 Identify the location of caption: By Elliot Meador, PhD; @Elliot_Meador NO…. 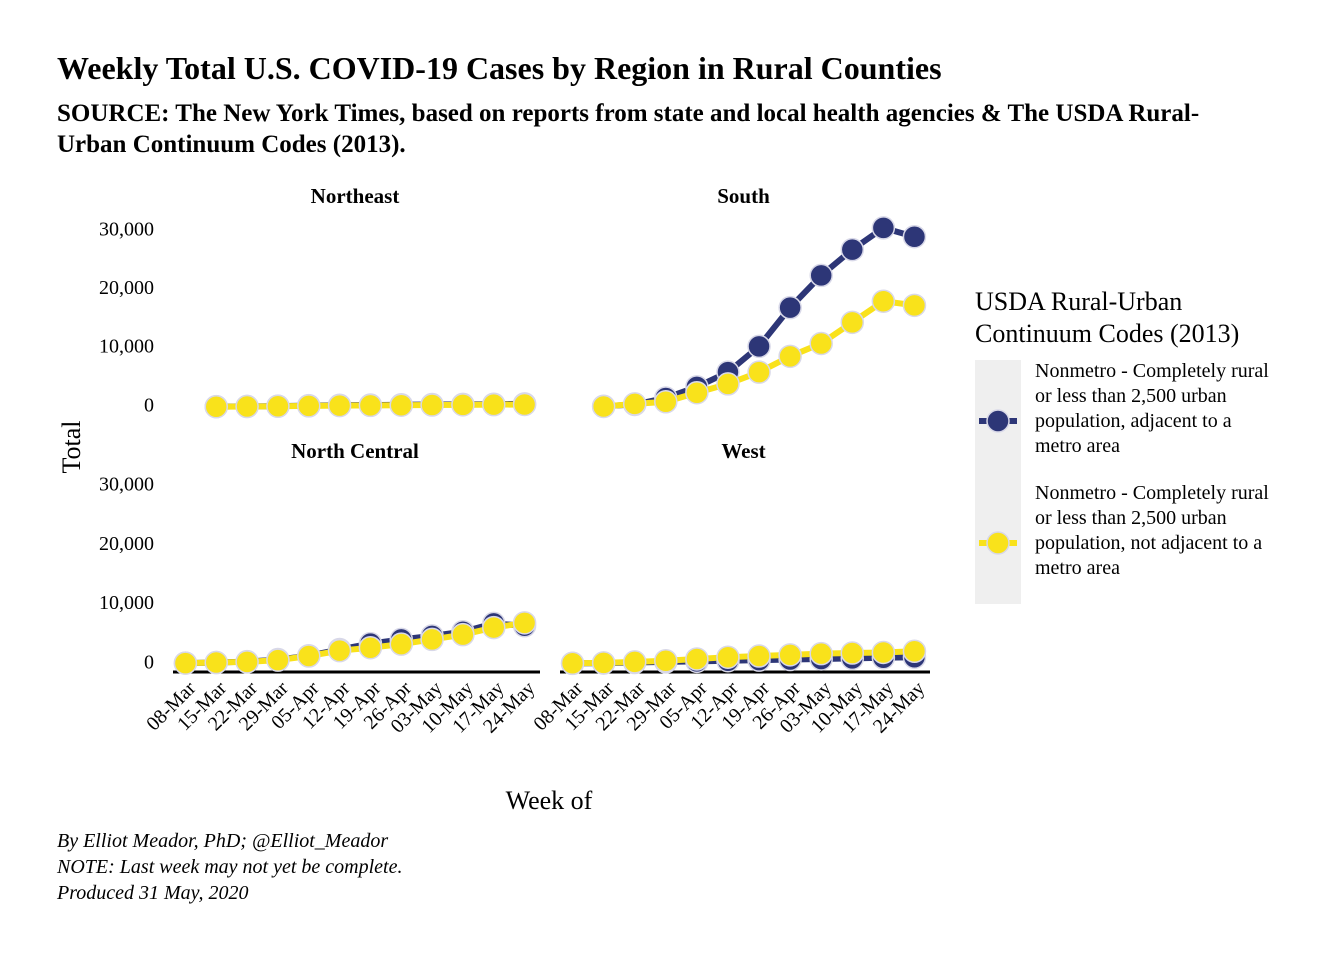
(229, 867).